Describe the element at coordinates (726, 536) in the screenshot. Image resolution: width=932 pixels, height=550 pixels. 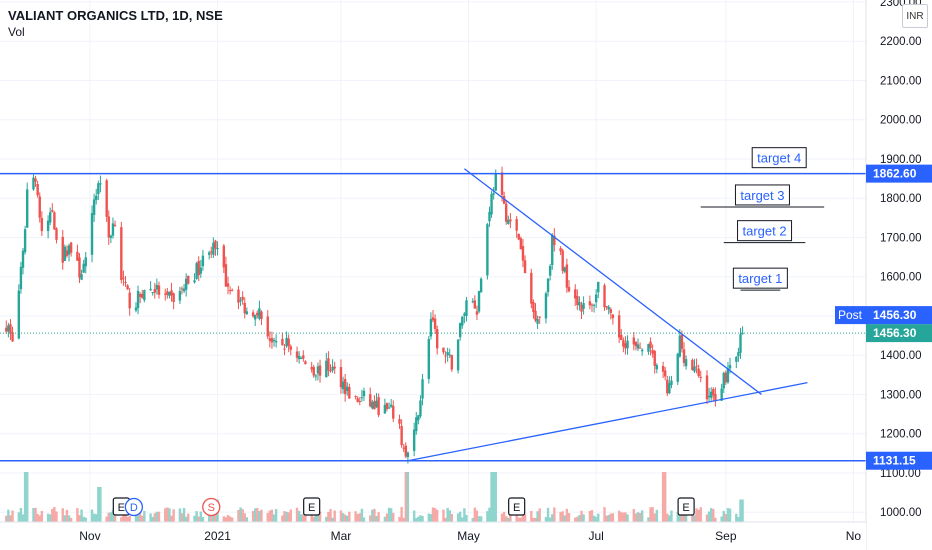
I see `x-tick-label: Sep` at that location.